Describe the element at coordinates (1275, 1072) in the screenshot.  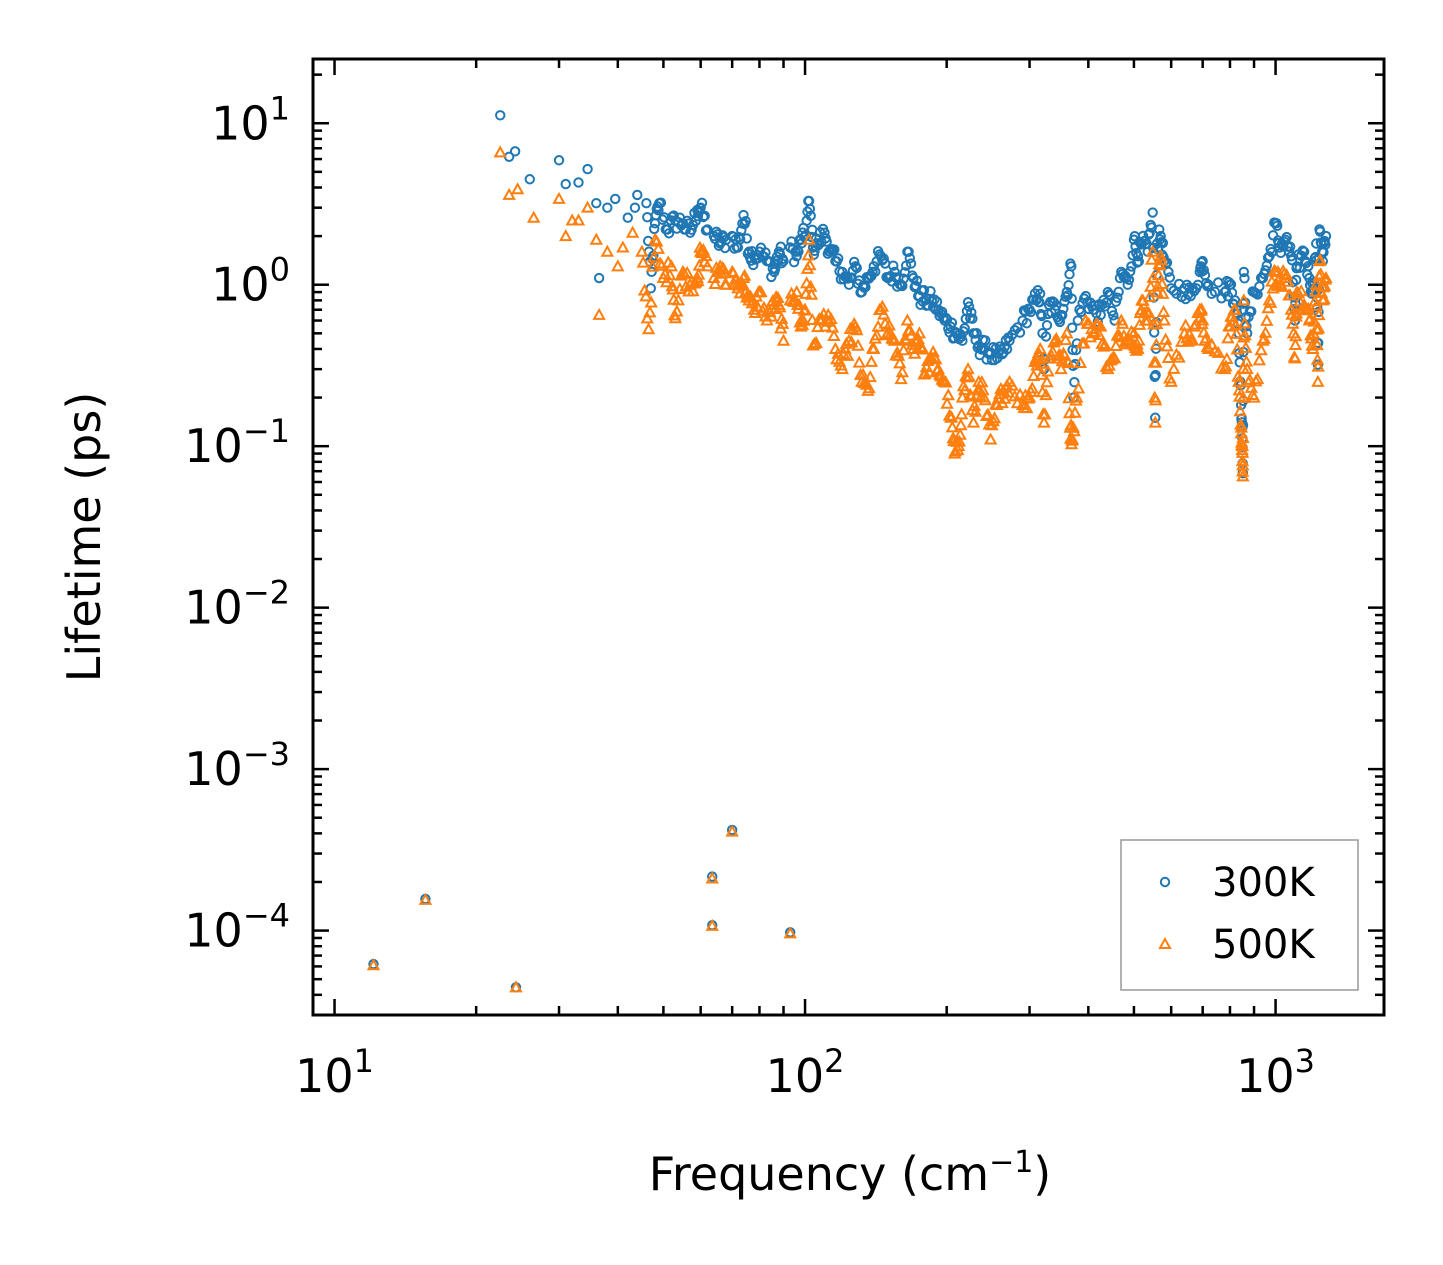
I see `x-tick-label: 103` at that location.